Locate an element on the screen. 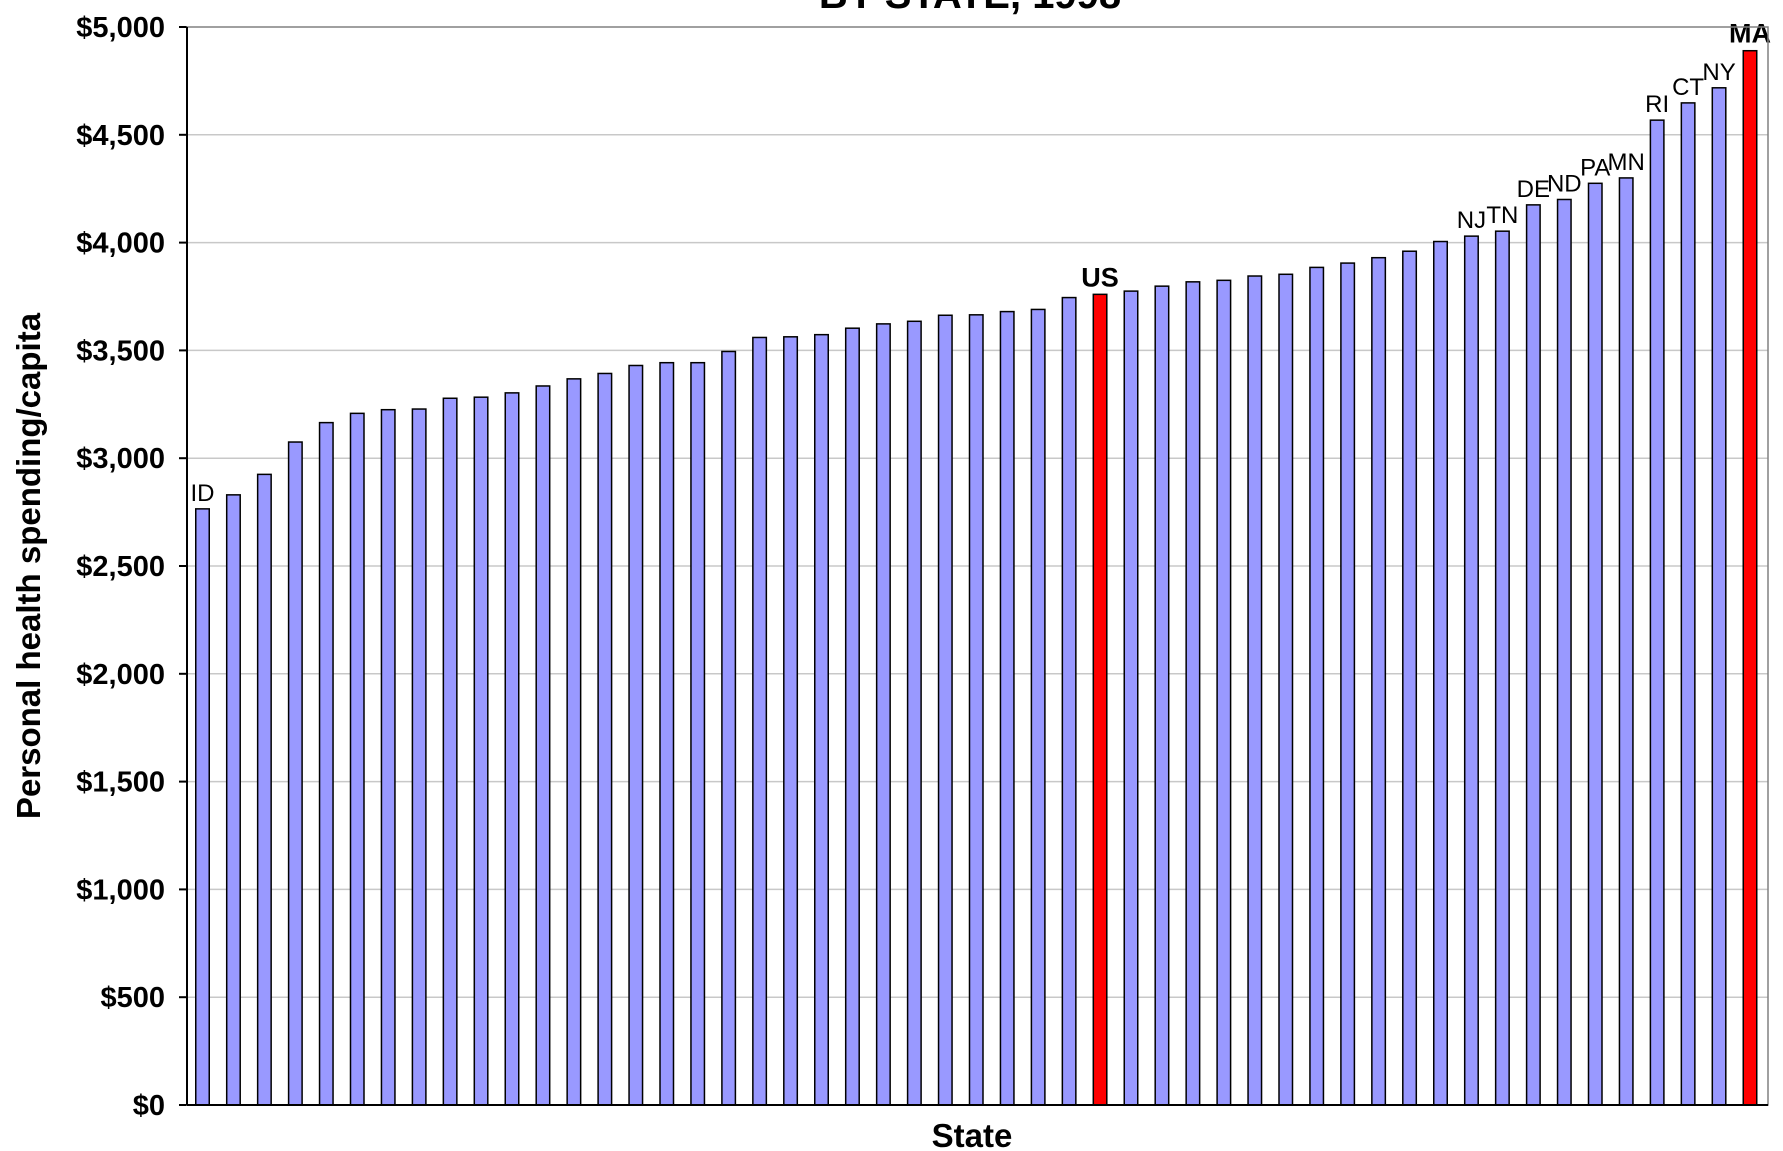 The image size is (1783, 1151). bar-label: PA is located at coordinates (1595, 167).